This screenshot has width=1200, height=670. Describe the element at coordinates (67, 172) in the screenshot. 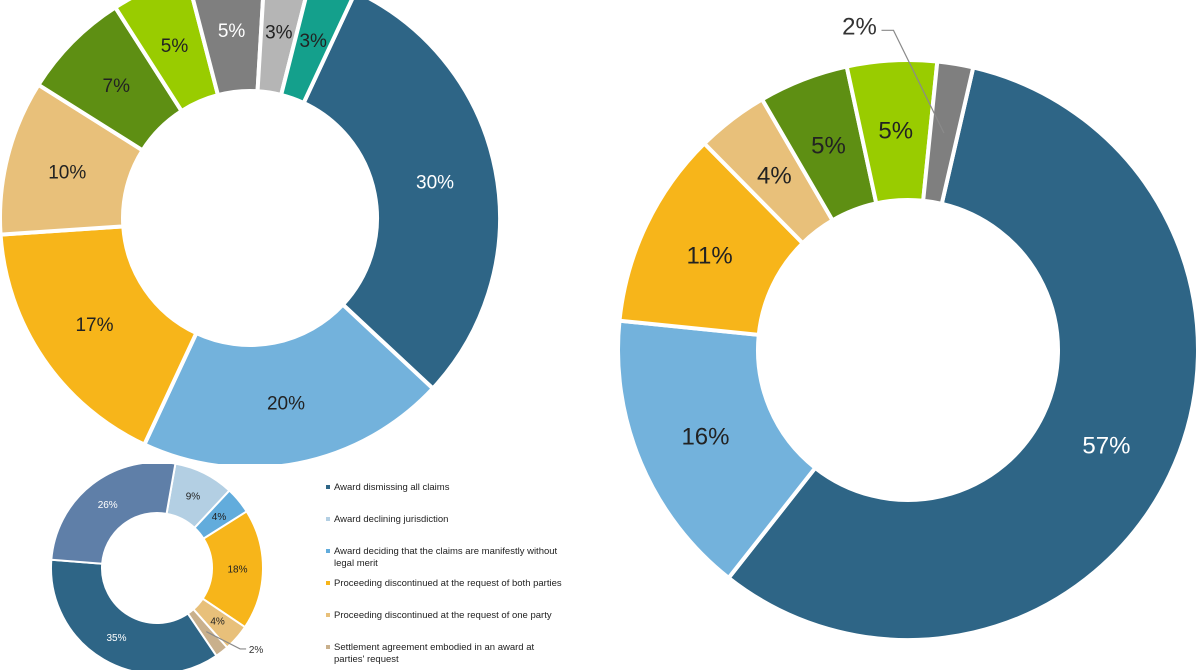

I see `slice-label: 10%` at that location.